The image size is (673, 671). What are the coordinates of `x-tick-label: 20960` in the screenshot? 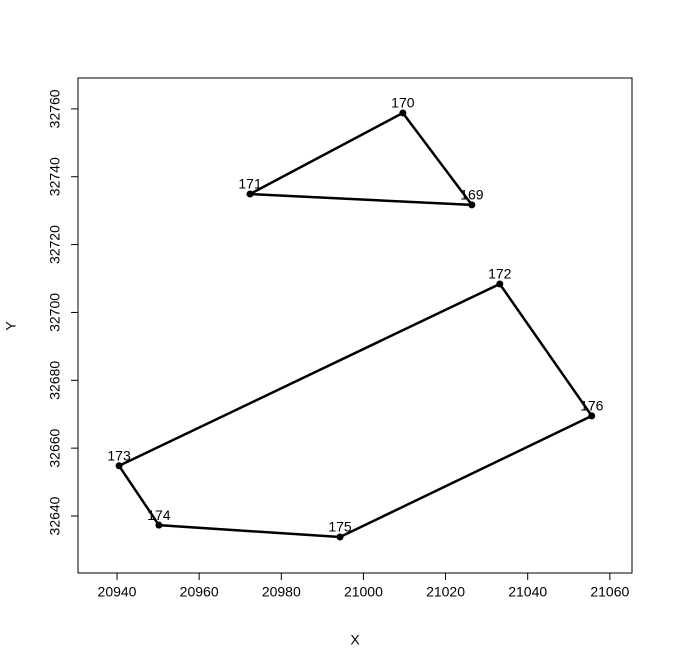 It's located at (199, 592).